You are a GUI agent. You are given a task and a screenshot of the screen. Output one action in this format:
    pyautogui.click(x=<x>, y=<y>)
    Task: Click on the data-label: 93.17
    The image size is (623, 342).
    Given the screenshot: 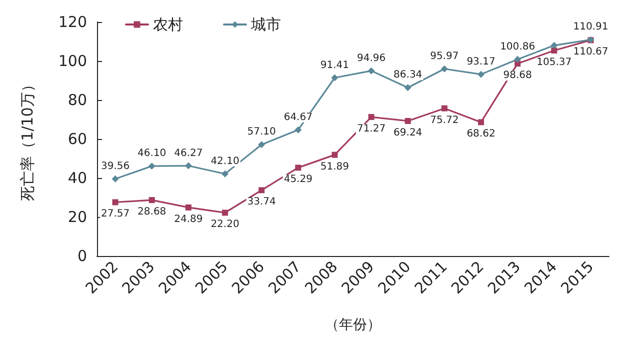 What is the action you would take?
    pyautogui.click(x=481, y=62)
    